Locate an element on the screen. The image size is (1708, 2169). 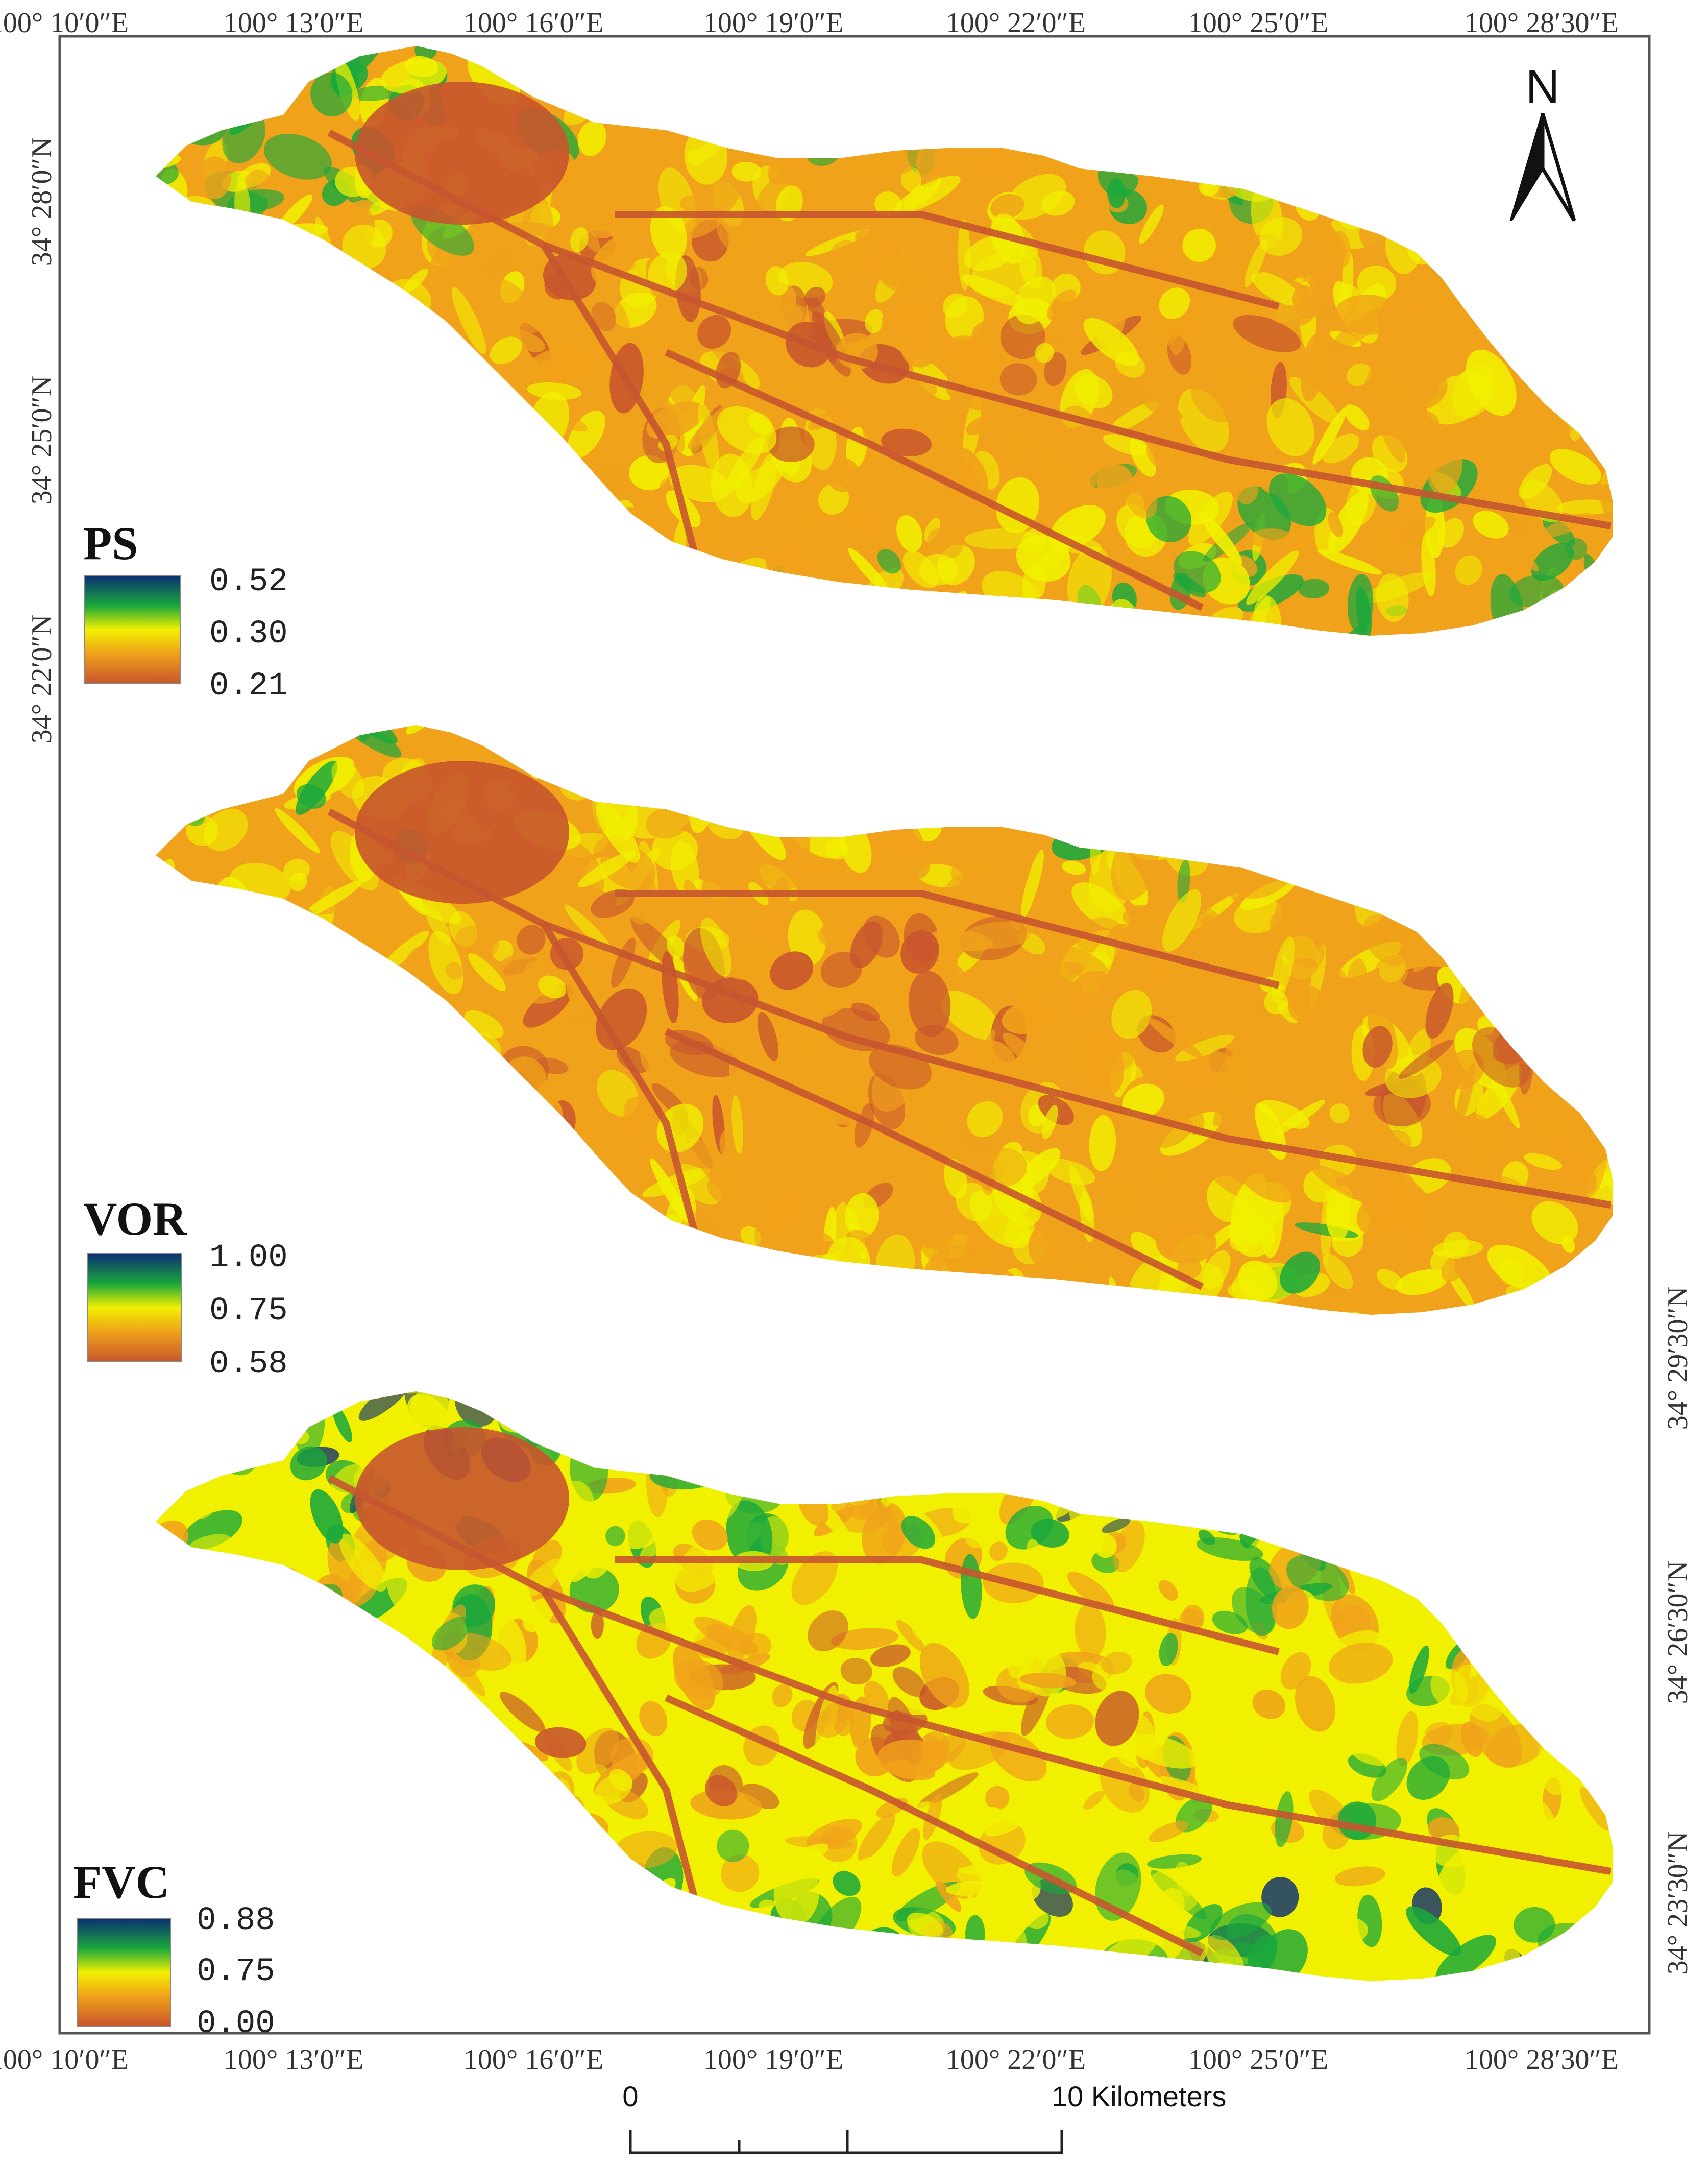
scale-end-label: 10 Kilometers is located at coordinates (1139, 2096).